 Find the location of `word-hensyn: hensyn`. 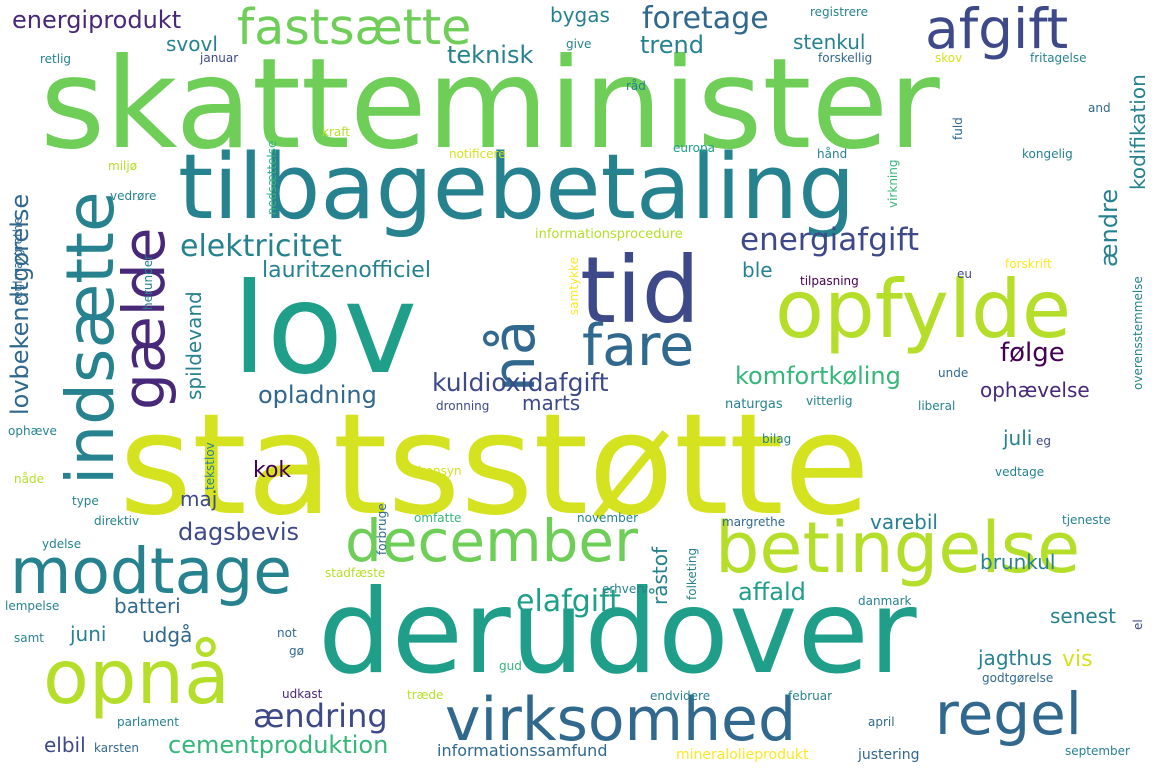

word-hensyn: hensyn is located at coordinates (440, 471).